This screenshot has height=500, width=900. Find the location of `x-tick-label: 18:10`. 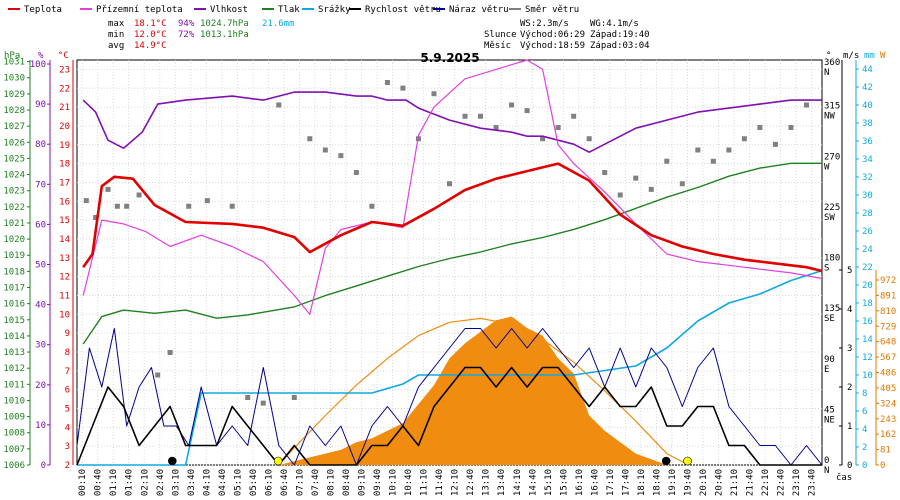

x-tick-label: 18:10 is located at coordinates (642, 482).